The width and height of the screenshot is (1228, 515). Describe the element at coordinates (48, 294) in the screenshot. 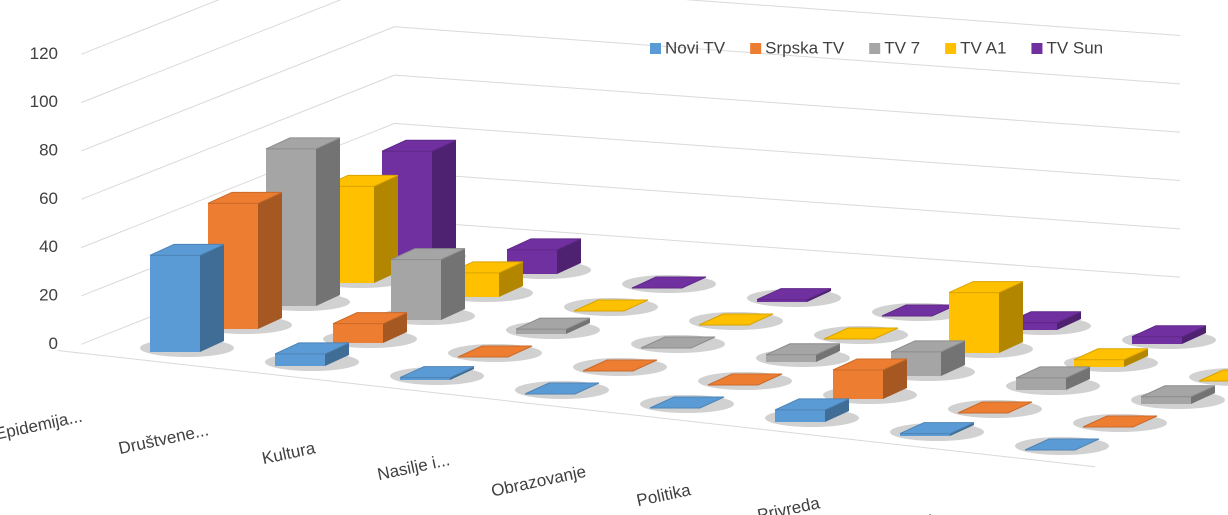

I see `y-tick-label: 20` at that location.